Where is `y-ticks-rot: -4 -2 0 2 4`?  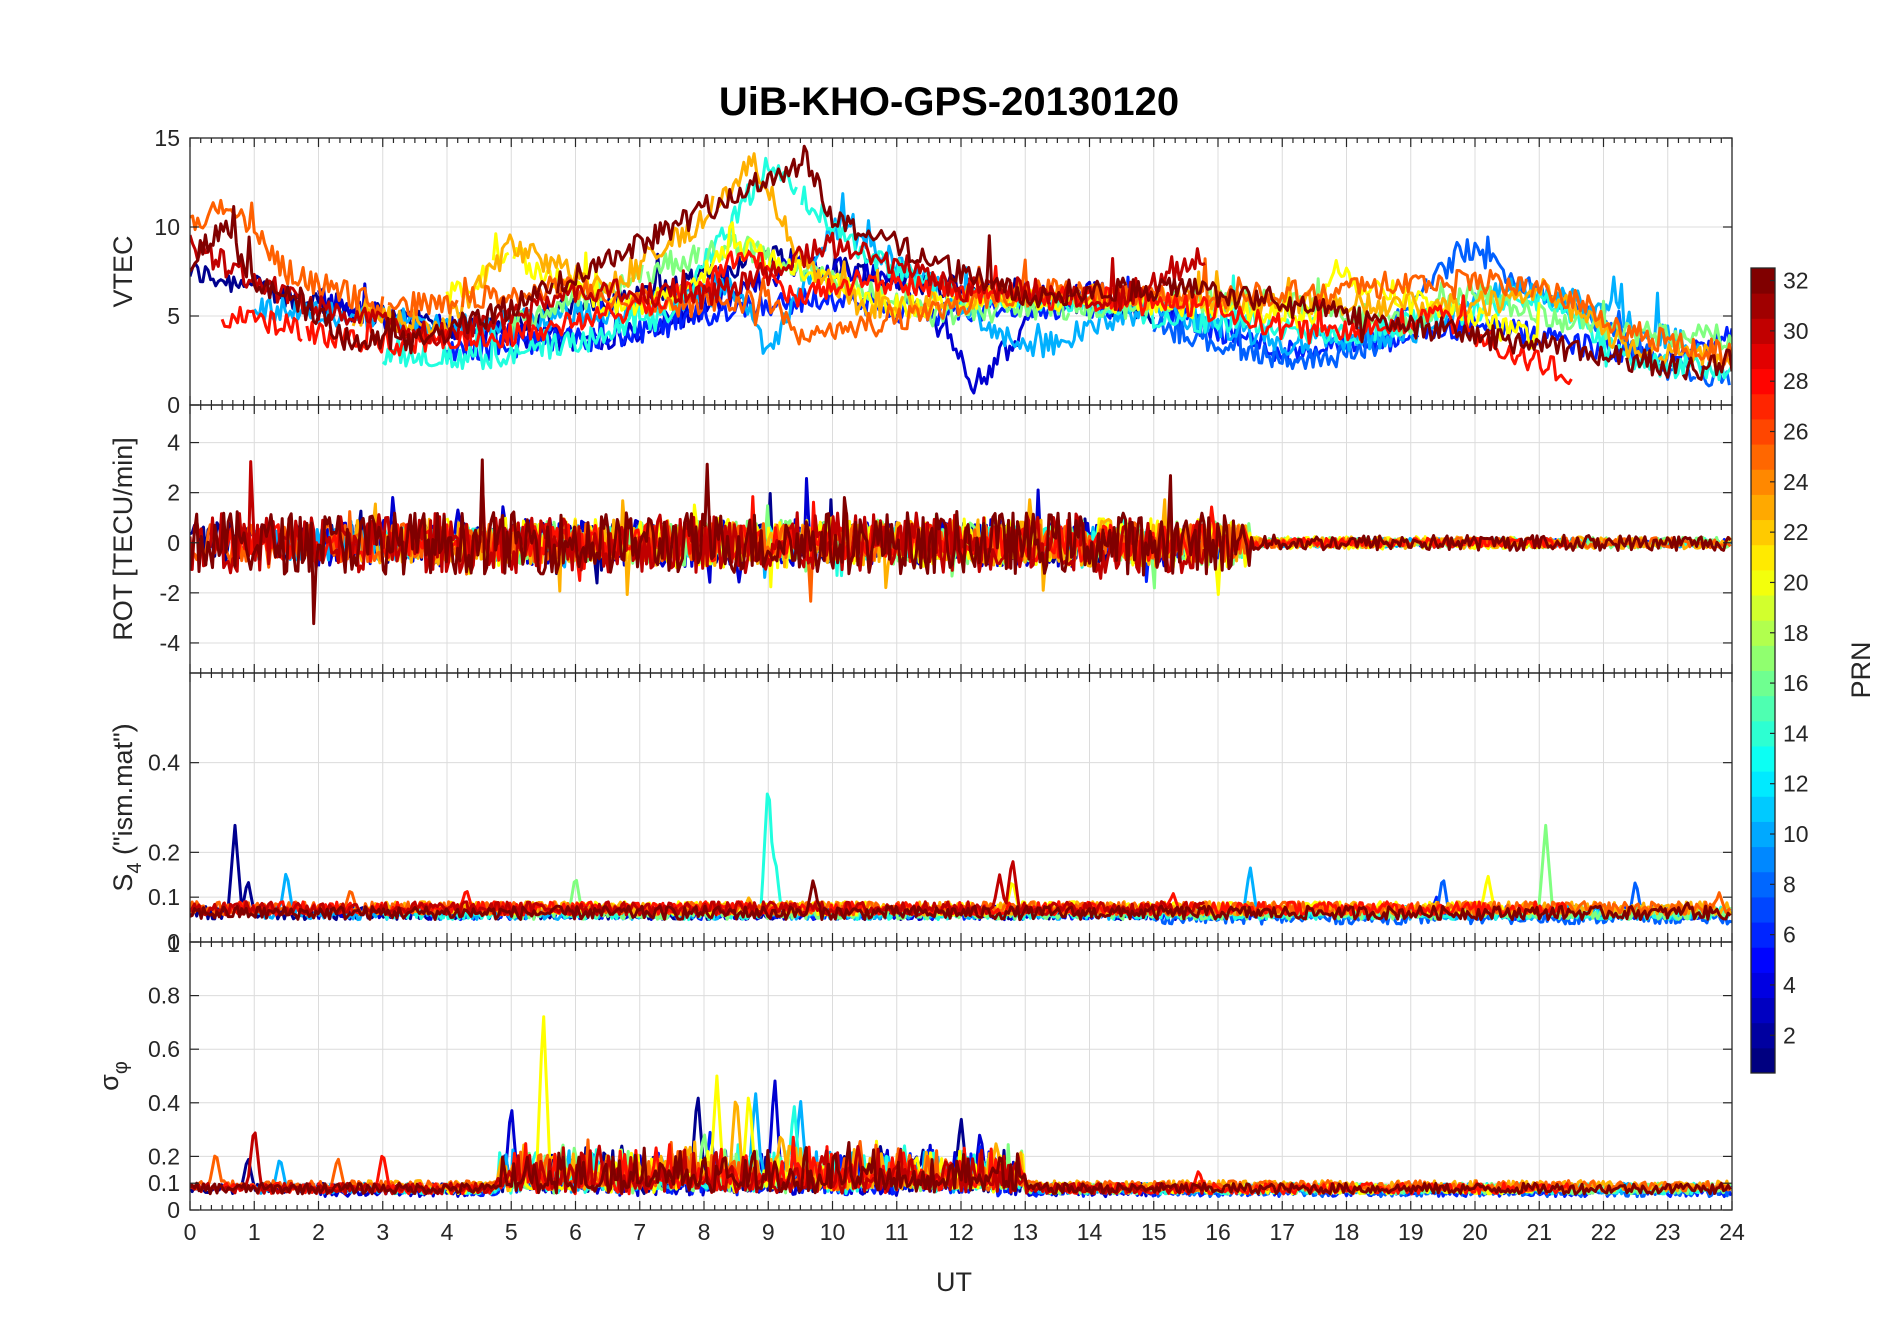 y-ticks-rot: -4 -2 0 2 4 is located at coordinates (946, 543).